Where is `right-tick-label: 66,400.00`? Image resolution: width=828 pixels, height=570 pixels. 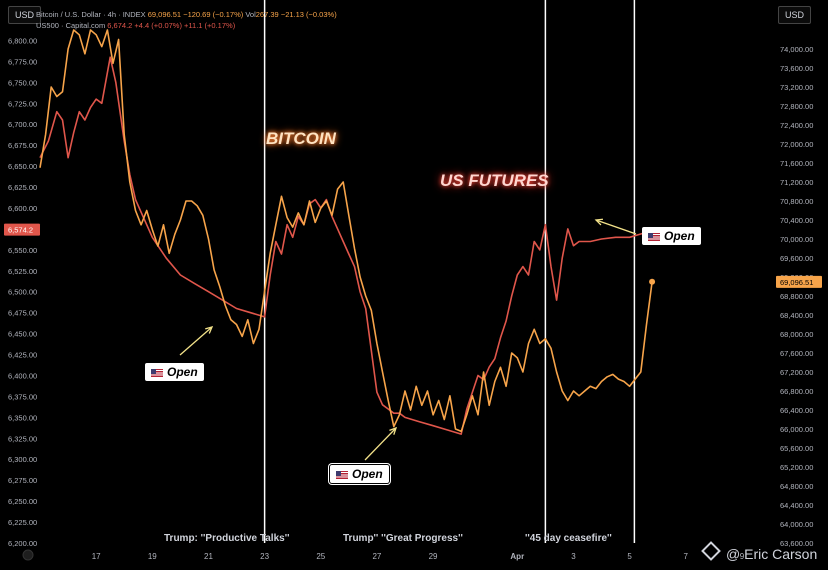 right-tick-label: 66,400.00 is located at coordinates (796, 410).